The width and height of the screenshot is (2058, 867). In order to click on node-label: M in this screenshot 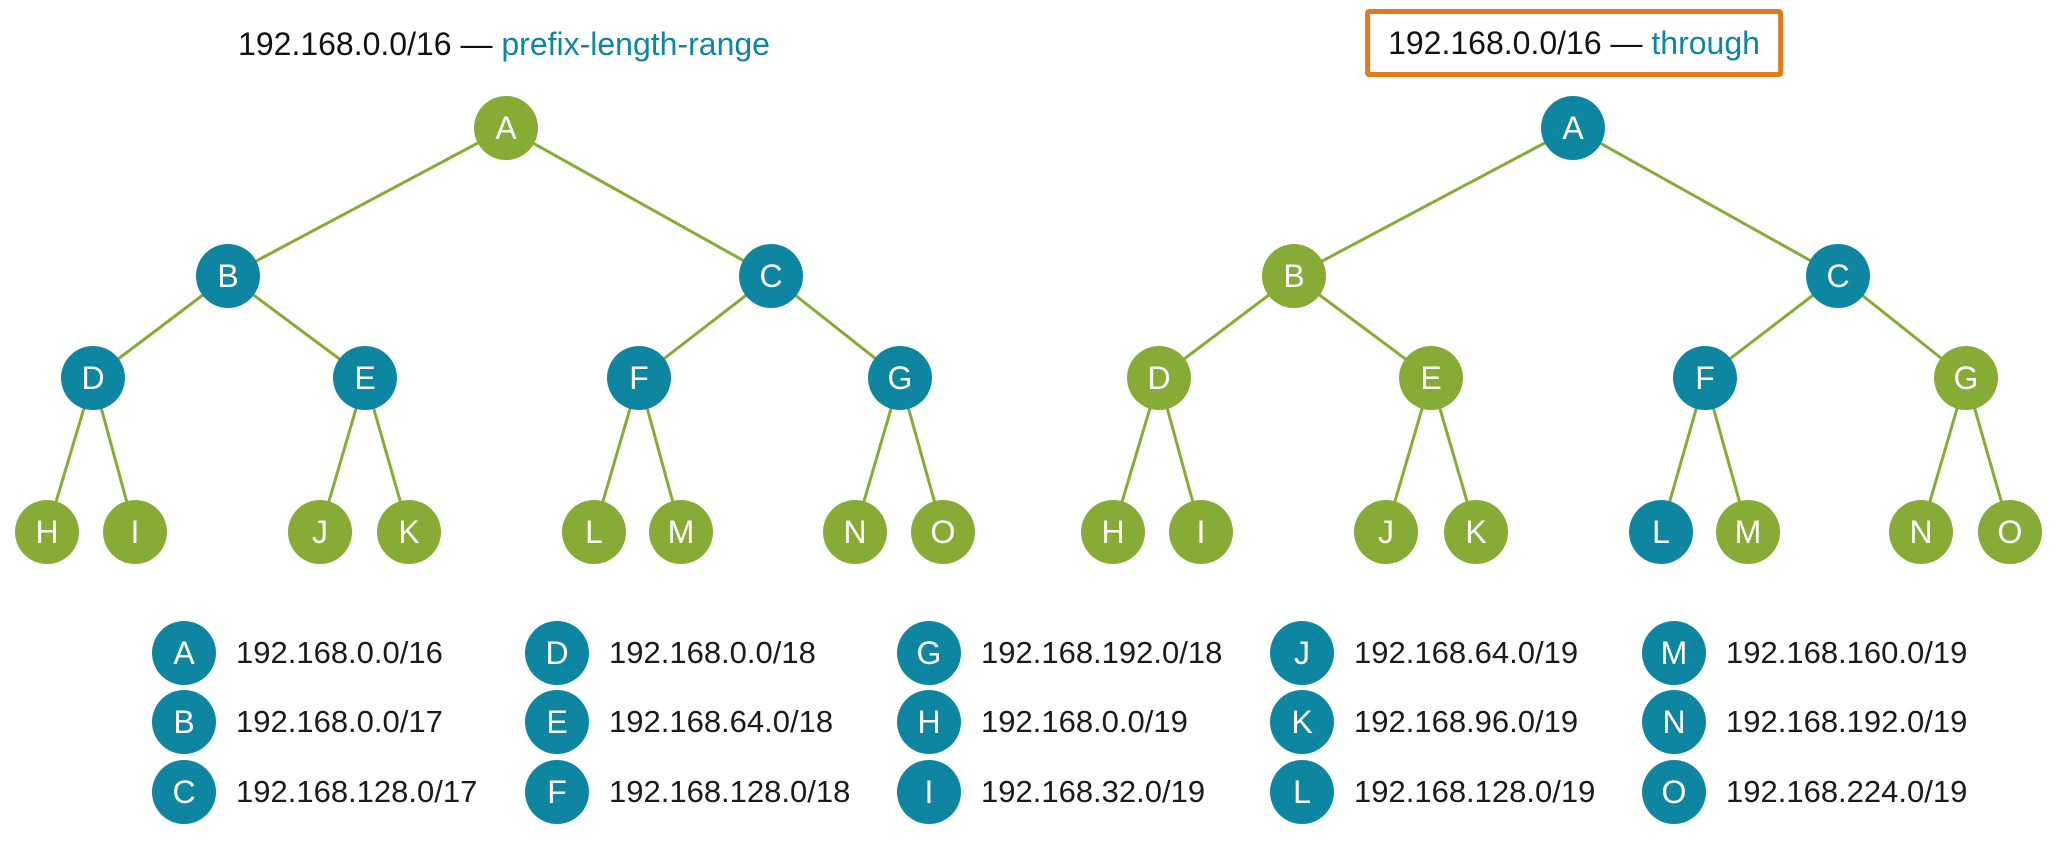, I will do `click(1748, 532)`.